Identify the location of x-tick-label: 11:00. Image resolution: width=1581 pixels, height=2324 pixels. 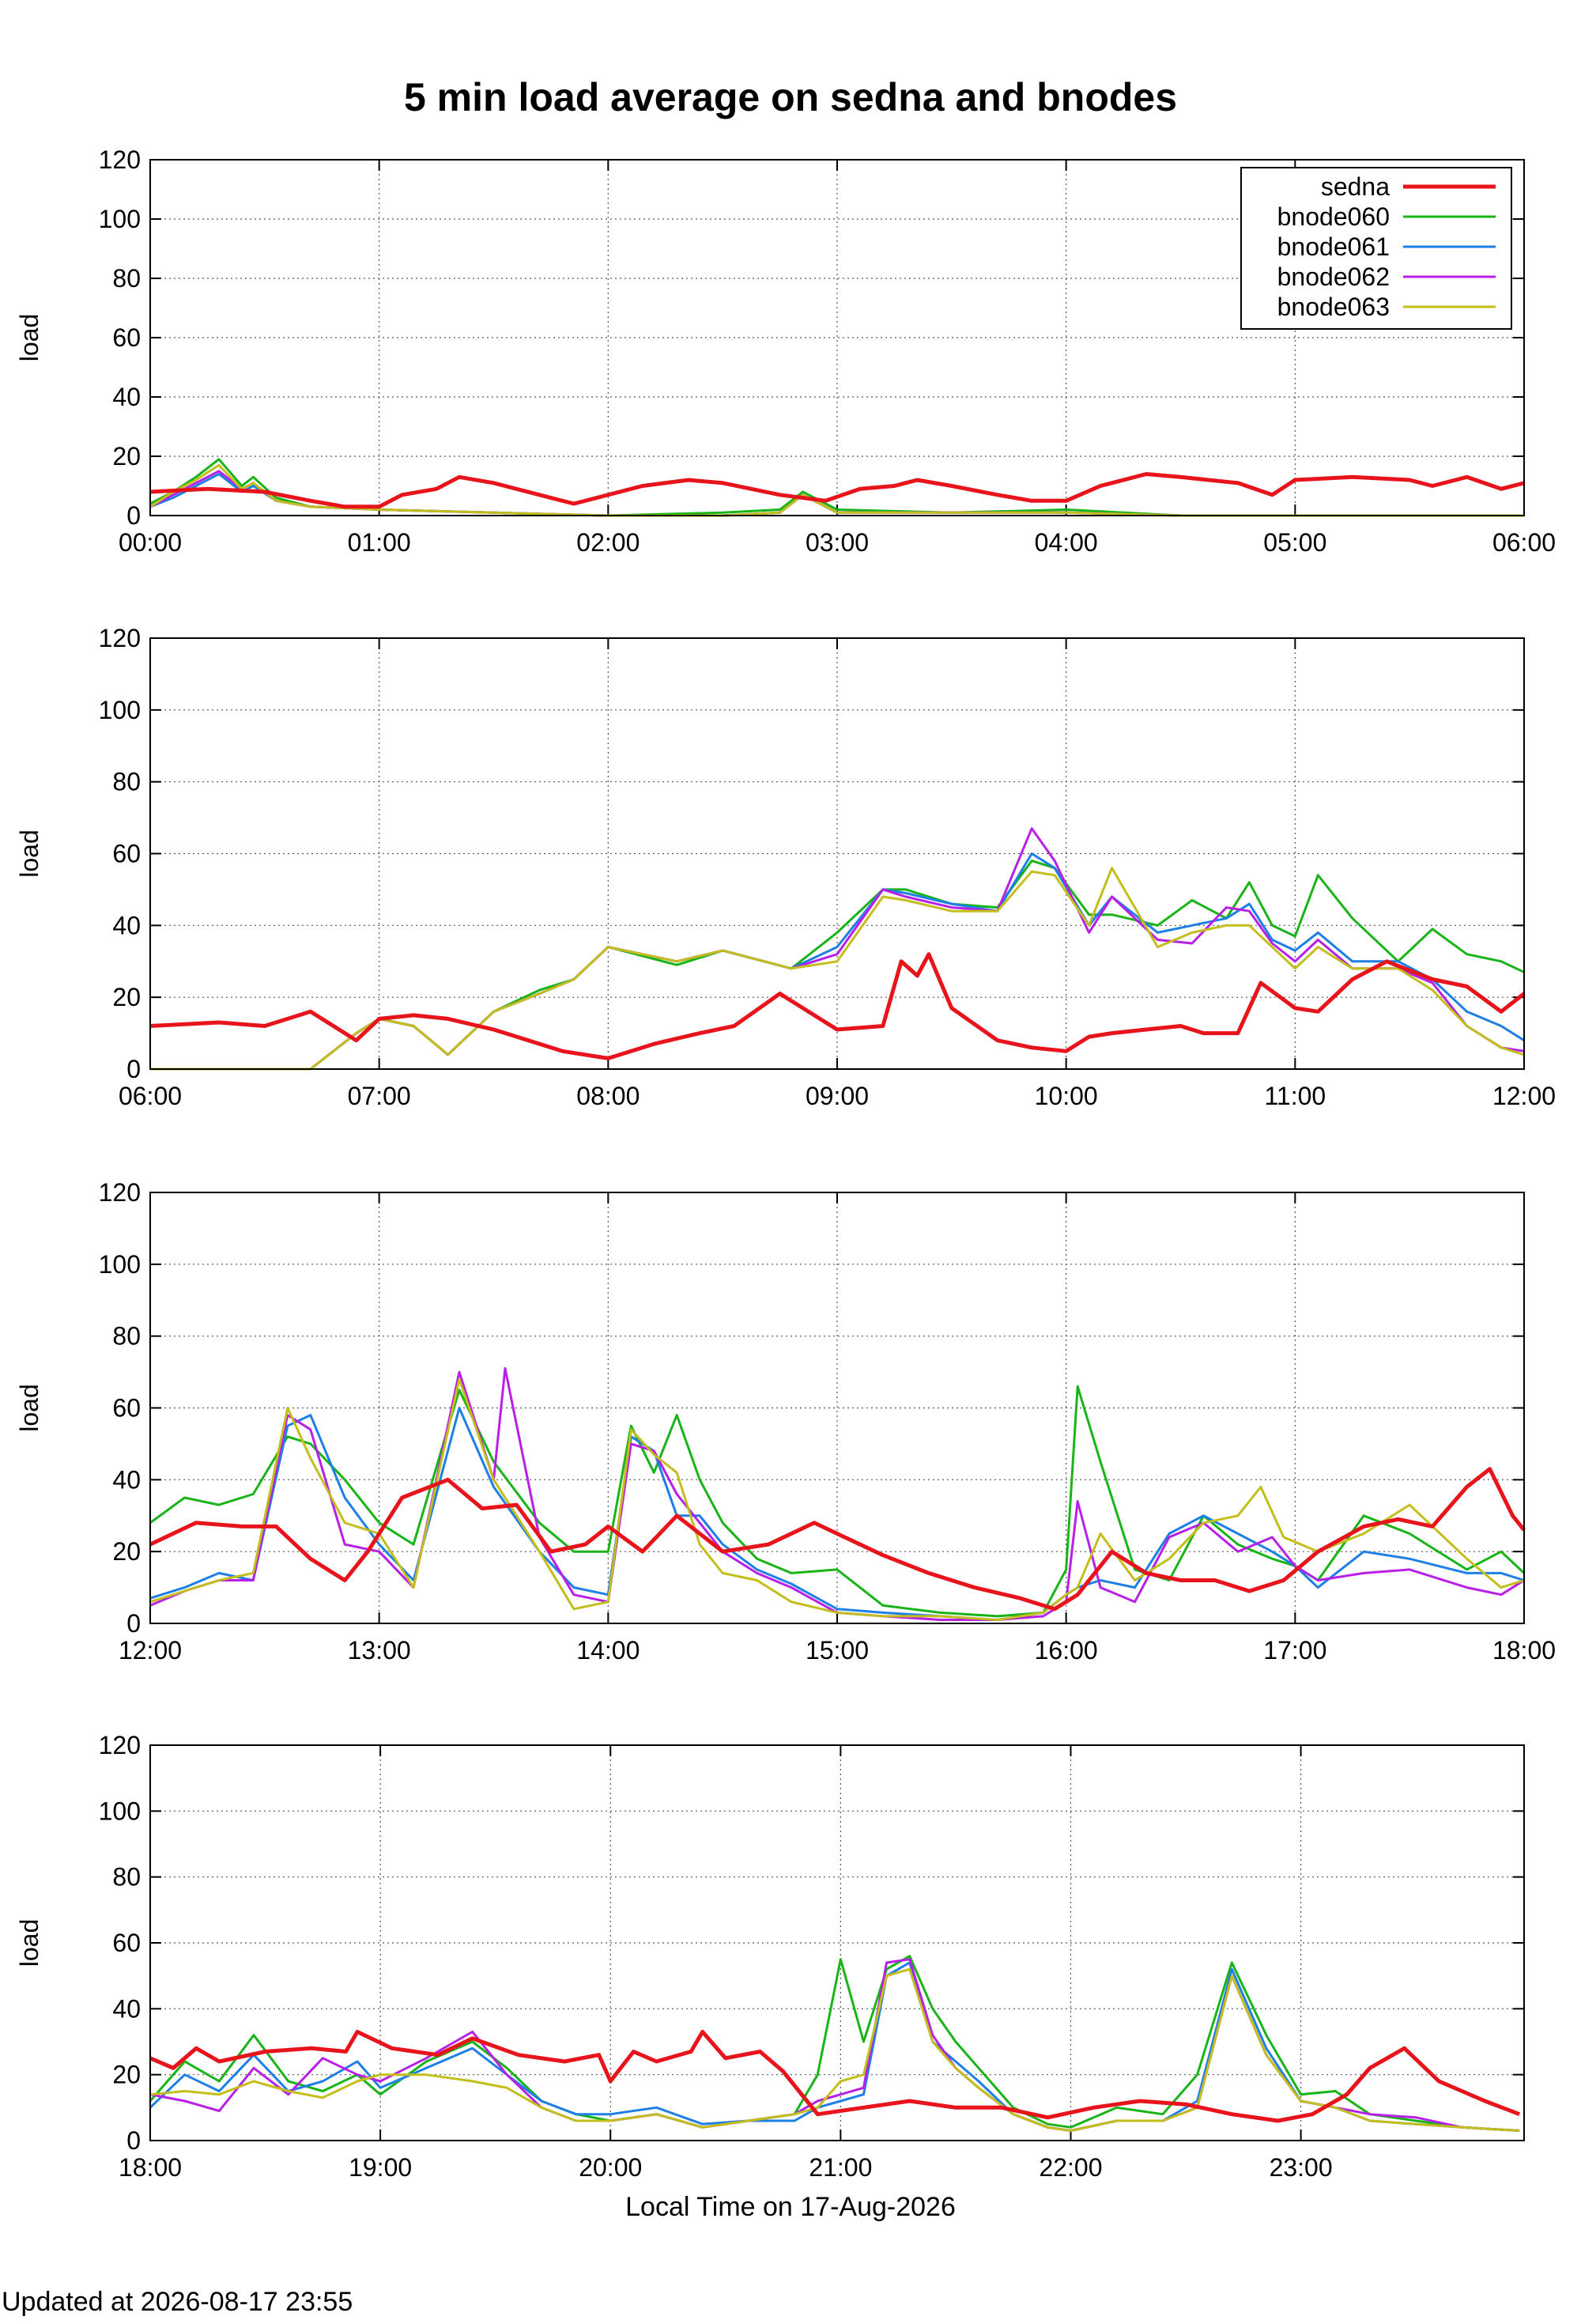
(1295, 1096).